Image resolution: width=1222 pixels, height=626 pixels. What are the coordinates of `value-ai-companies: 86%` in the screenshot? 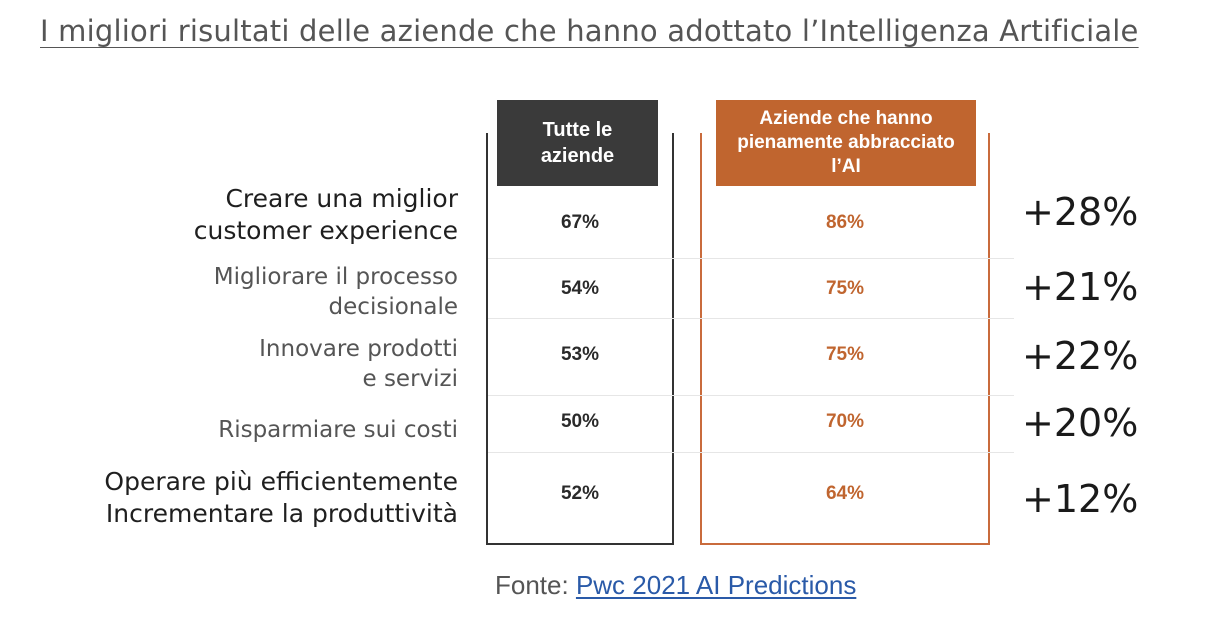 It's located at (845, 222).